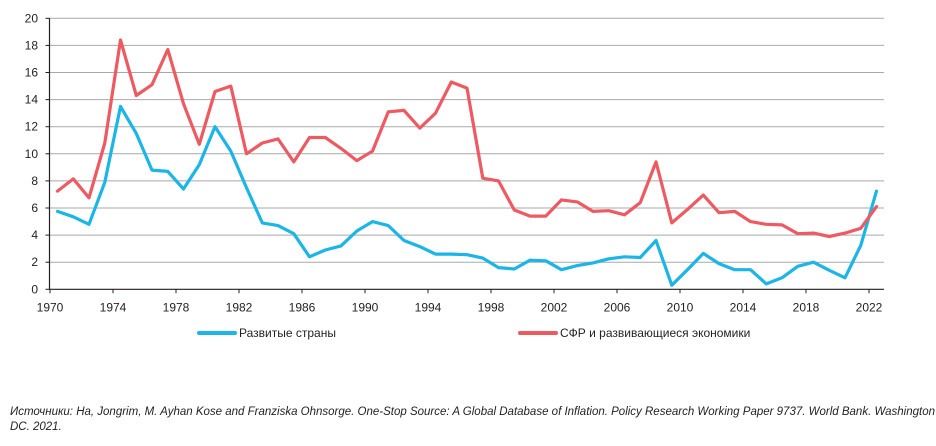 The height and width of the screenshot is (446, 936). Describe the element at coordinates (32, 18) in the screenshot. I see `y-tick-label: 20` at that location.